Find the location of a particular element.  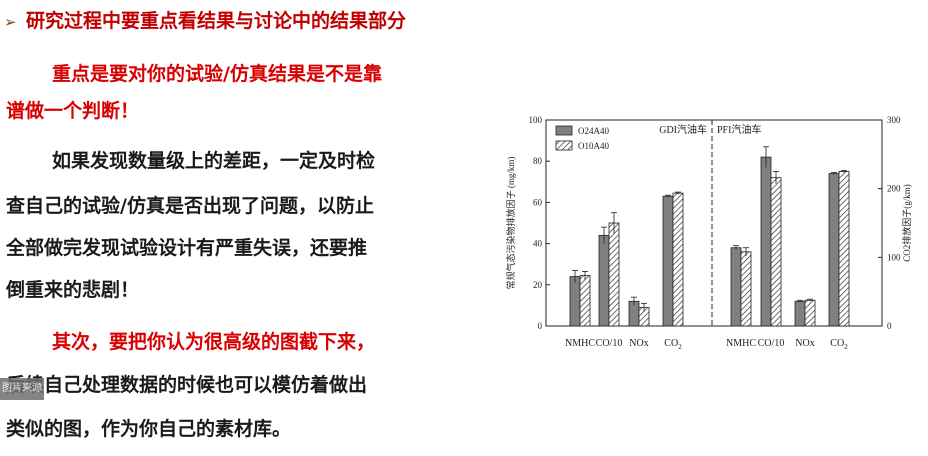

left-tick-label: 60 is located at coordinates (538, 202).